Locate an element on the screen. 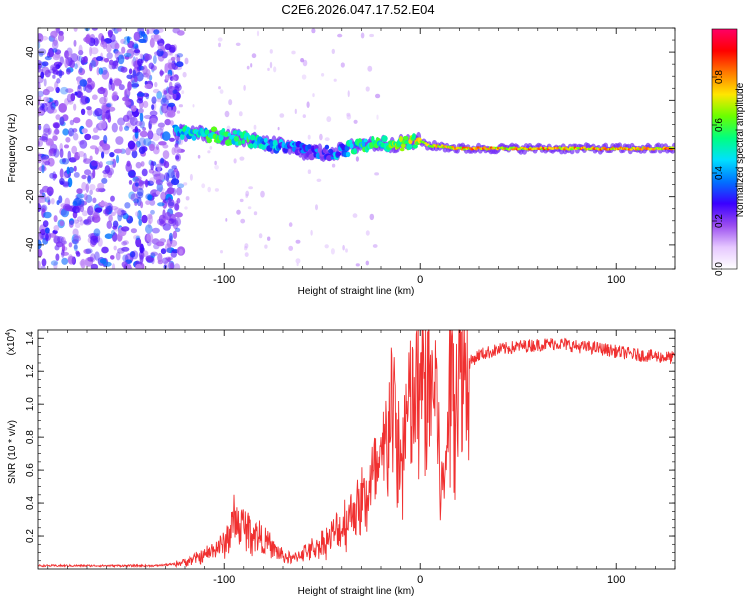 Image resolution: width=750 pixels, height=600 pixels. colorbar-label: Normalized spectral amplitude is located at coordinates (740, 149).